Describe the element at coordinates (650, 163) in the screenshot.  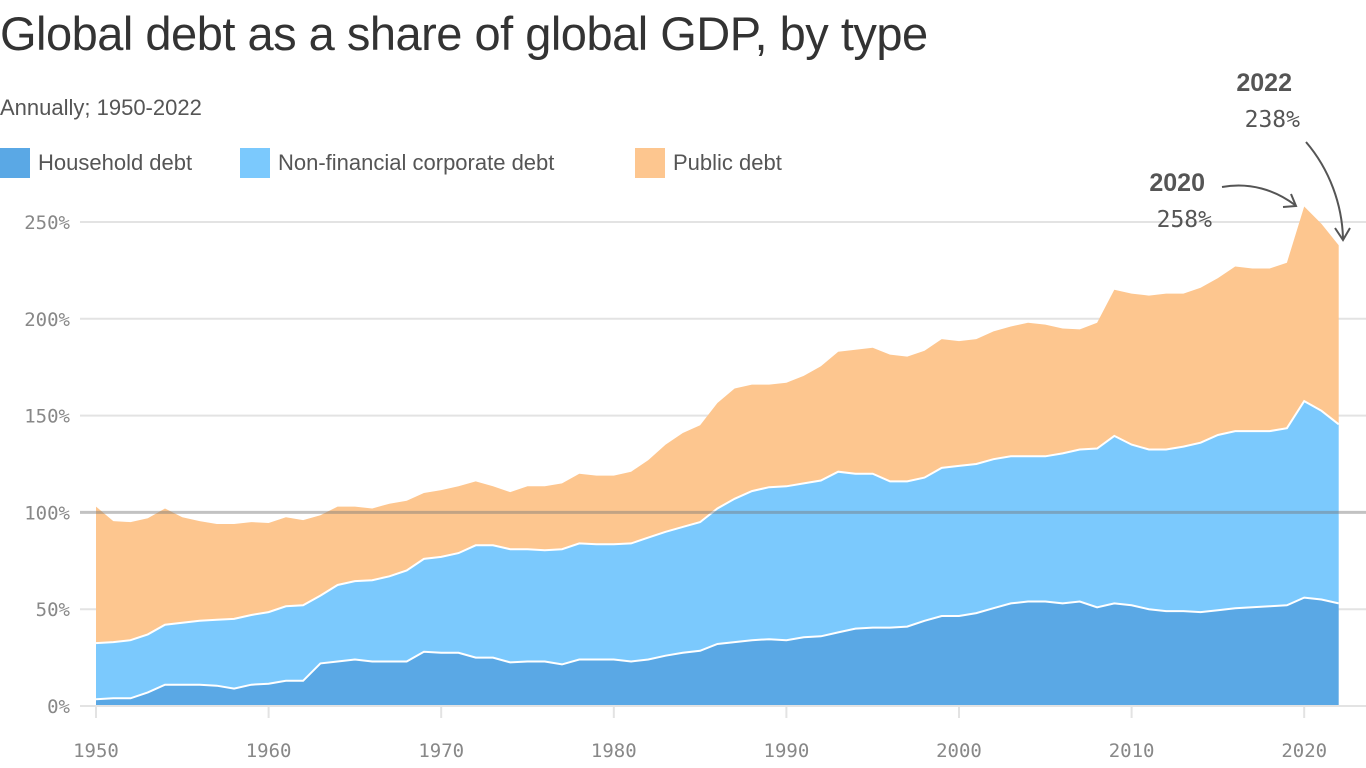
I see `legend-swatch-public` at that location.